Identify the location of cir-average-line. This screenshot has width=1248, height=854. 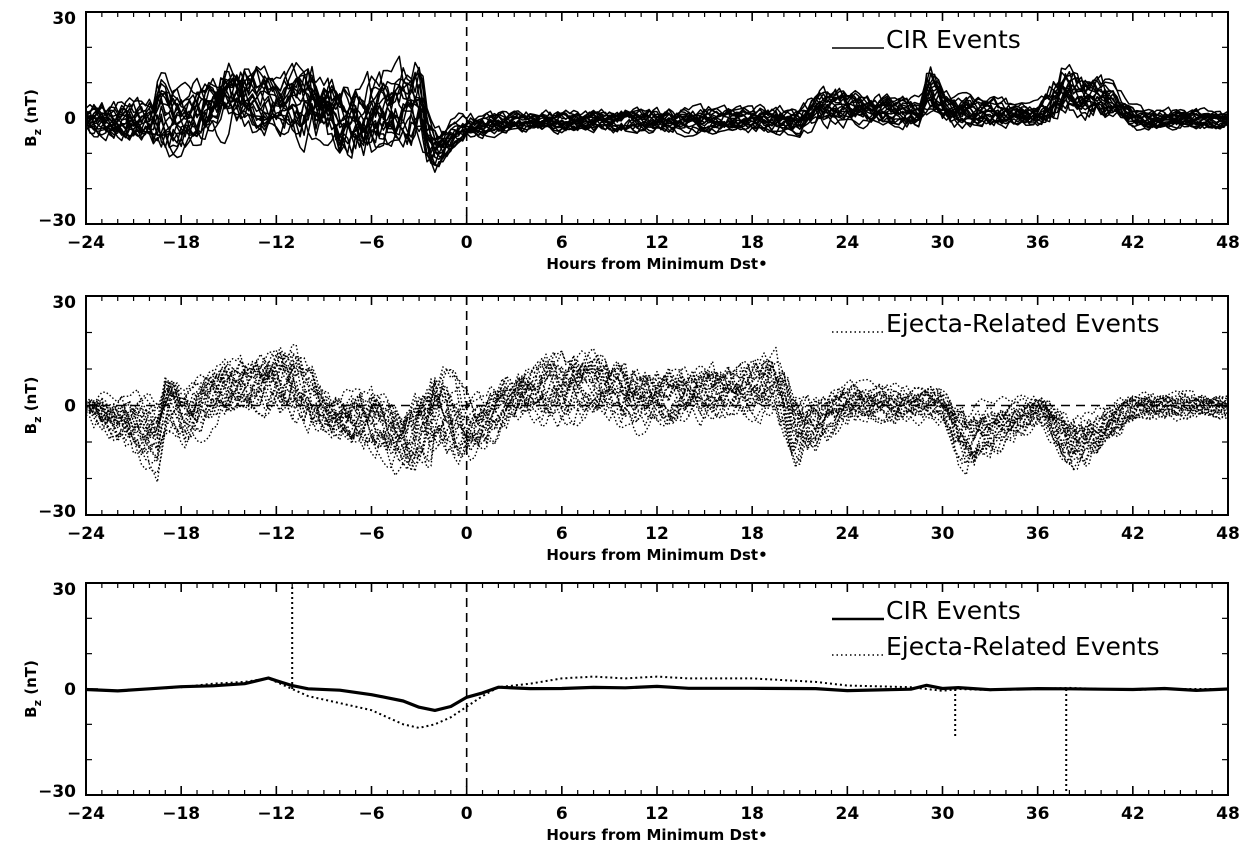
(657, 694).